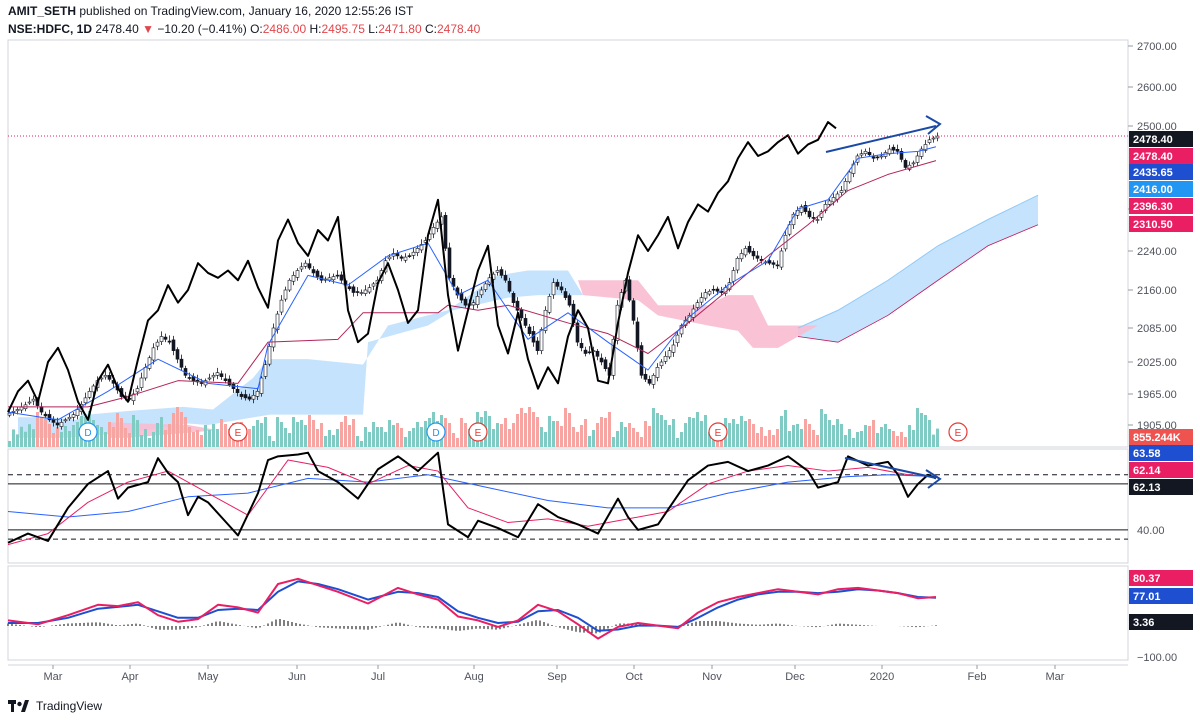  Describe the element at coordinates (1153, 157) in the screenshot. I see `price-label: 2478.40` at that location.